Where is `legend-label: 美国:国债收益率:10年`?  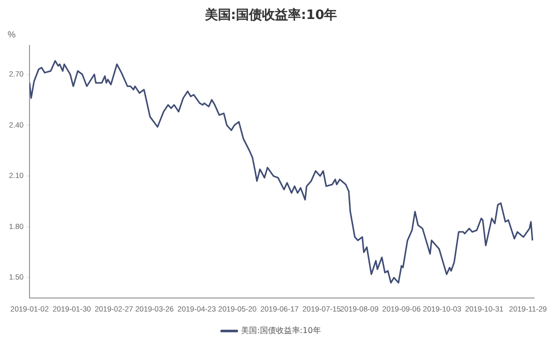
legend-label: 美国:国债收益率:10年 is located at coordinates (281, 331).